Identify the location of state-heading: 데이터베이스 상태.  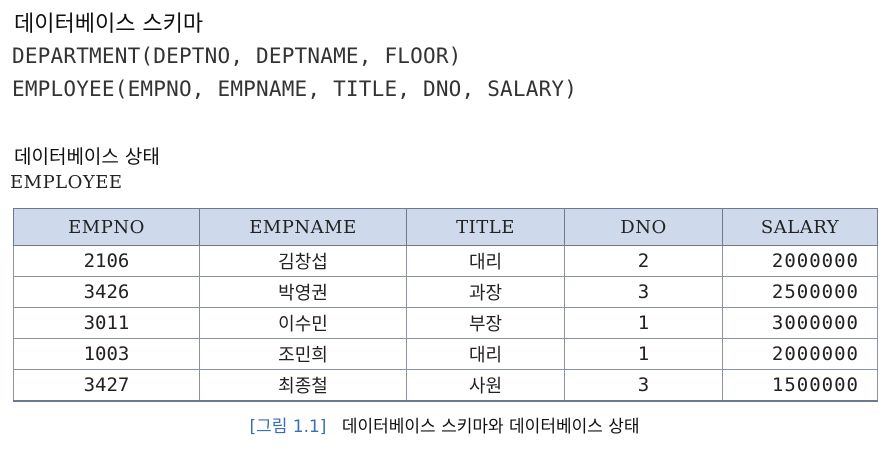
(87, 157).